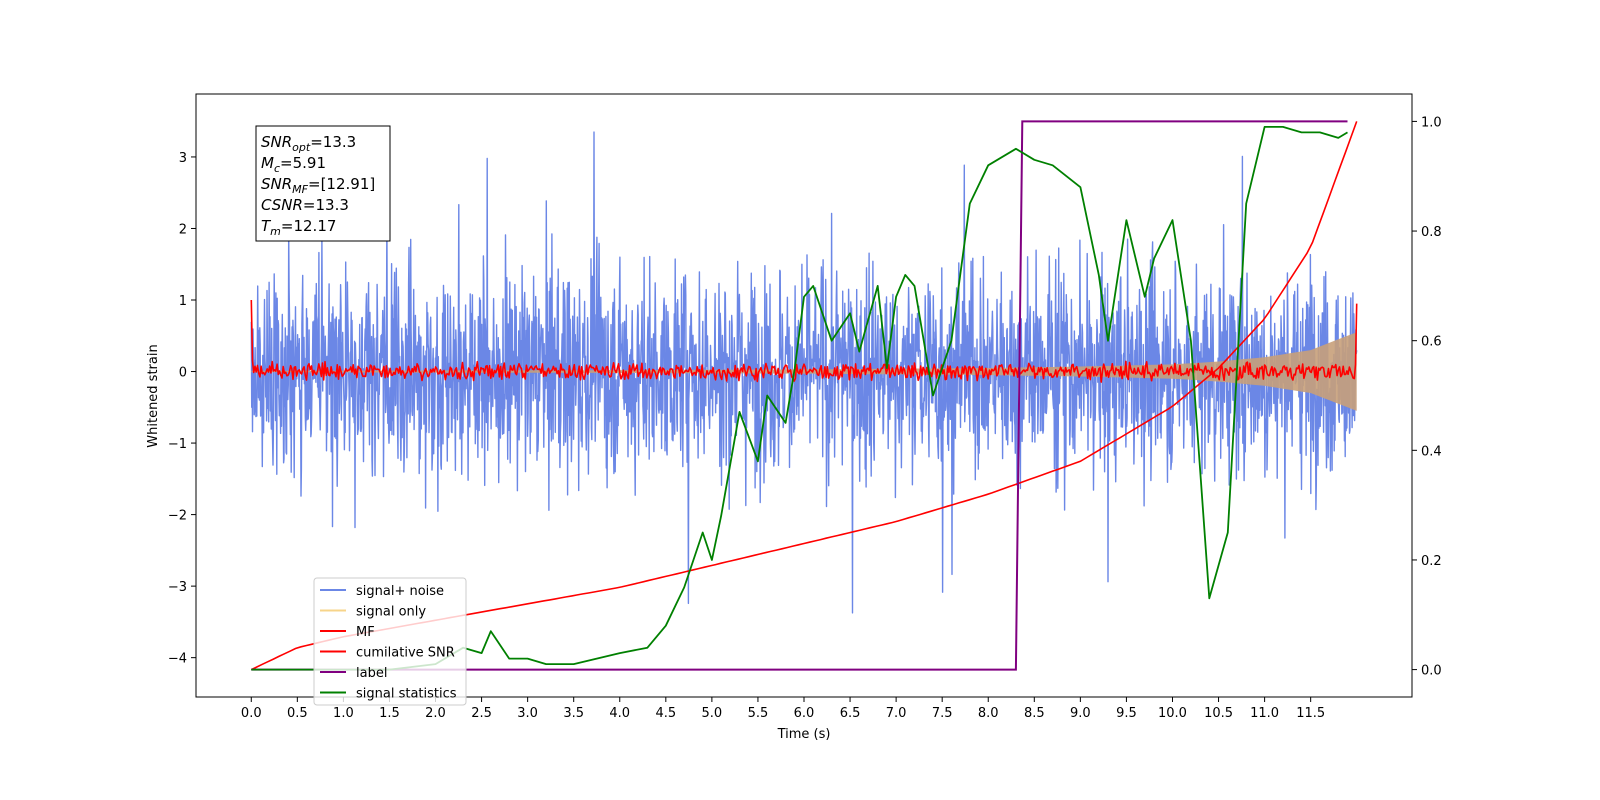  What do you see at coordinates (1310, 713) in the screenshot?
I see `x-tick-label: 11.5` at bounding box center [1310, 713].